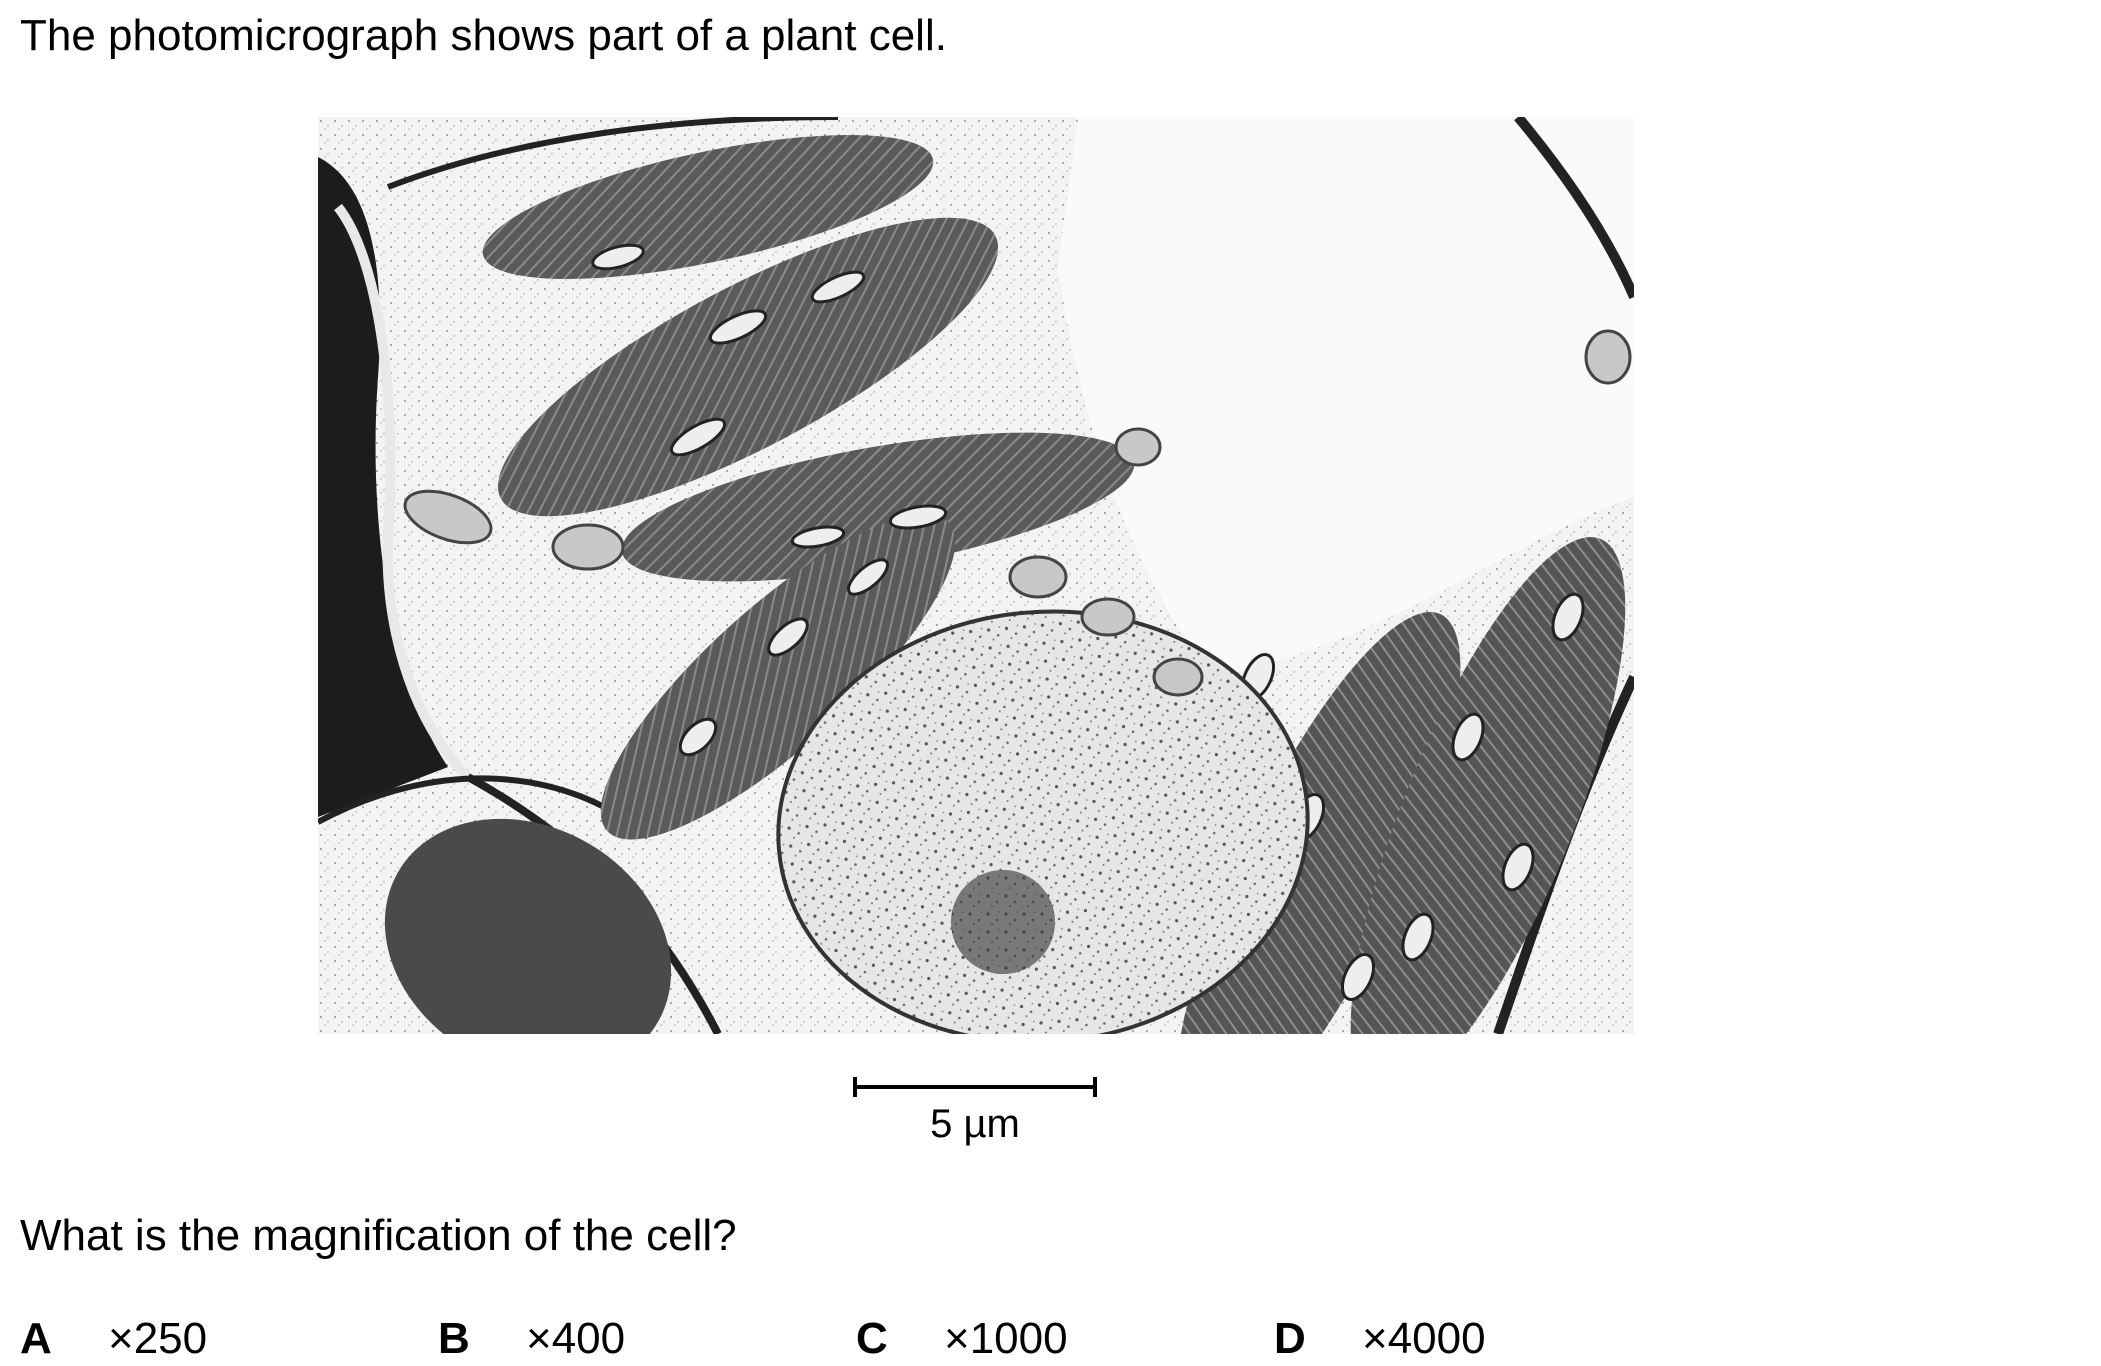 Image resolution: width=2101 pixels, height=1366 pixels. What do you see at coordinates (454, 1338) in the screenshot?
I see `option-letter: B` at bounding box center [454, 1338].